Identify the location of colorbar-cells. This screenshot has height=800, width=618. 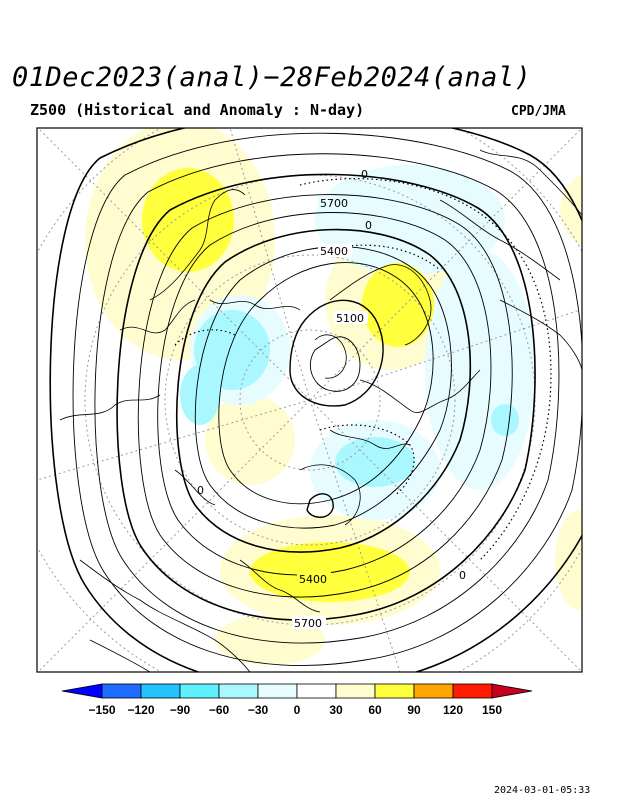
(297, 691).